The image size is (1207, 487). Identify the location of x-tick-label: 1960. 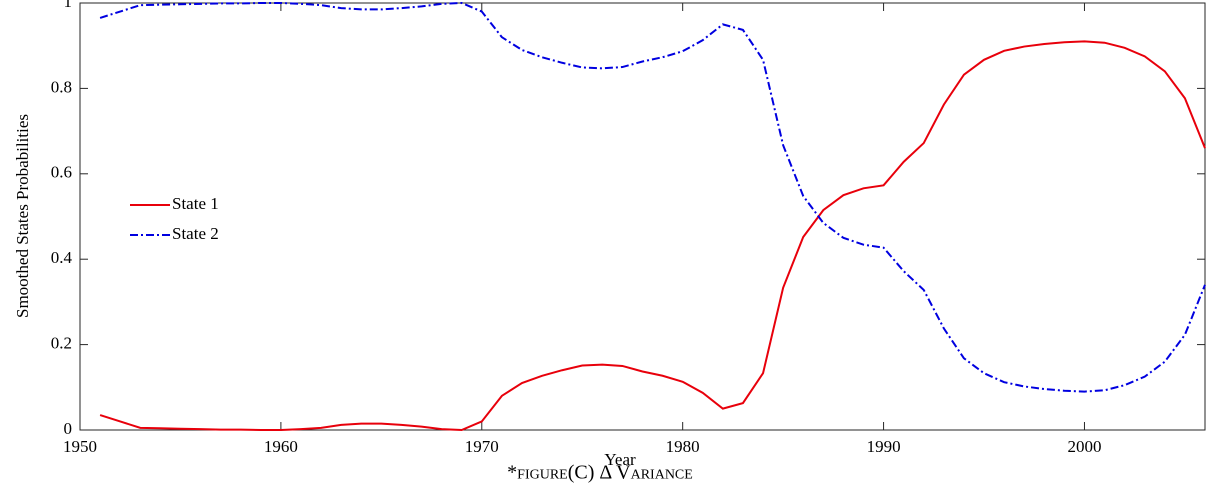
(281, 446).